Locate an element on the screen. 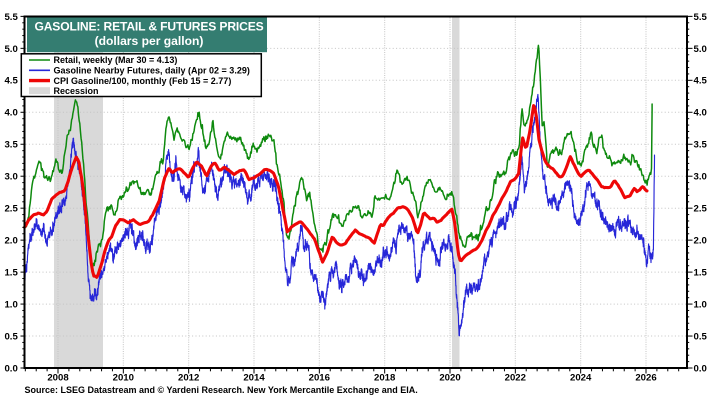  svg-text: 2018 is located at coordinates (385, 377).